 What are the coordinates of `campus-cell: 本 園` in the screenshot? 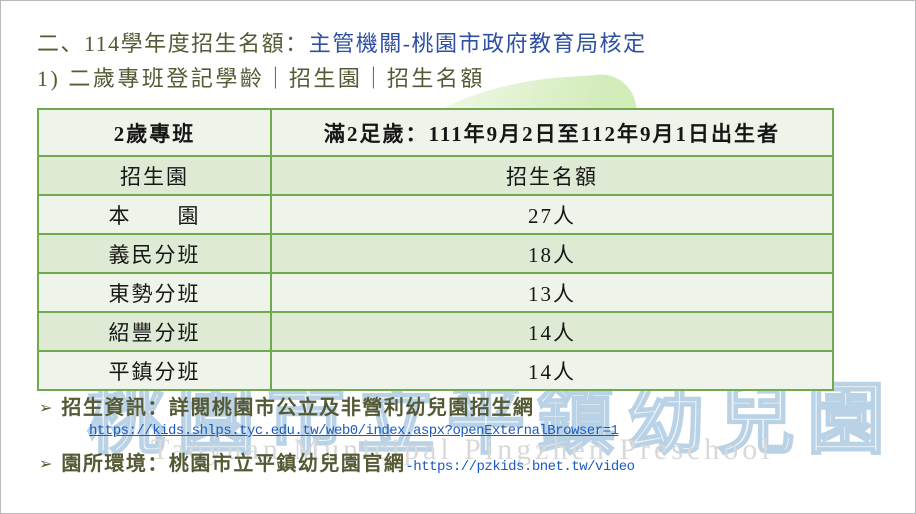 It's located at (154, 214).